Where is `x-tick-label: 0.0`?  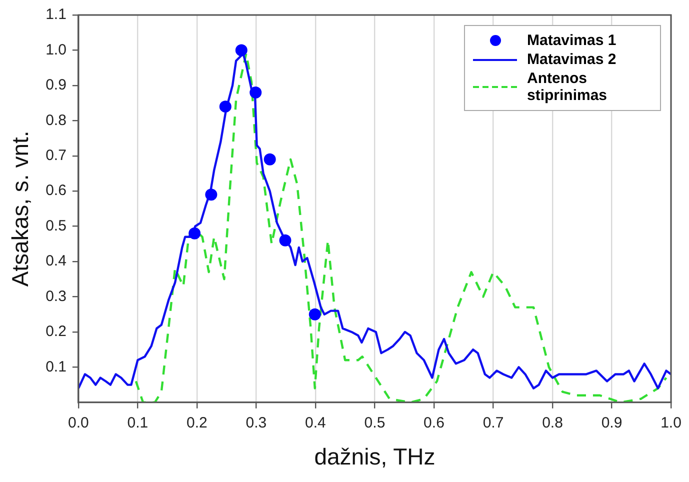
x-tick-label: 0.0 is located at coordinates (78, 423).